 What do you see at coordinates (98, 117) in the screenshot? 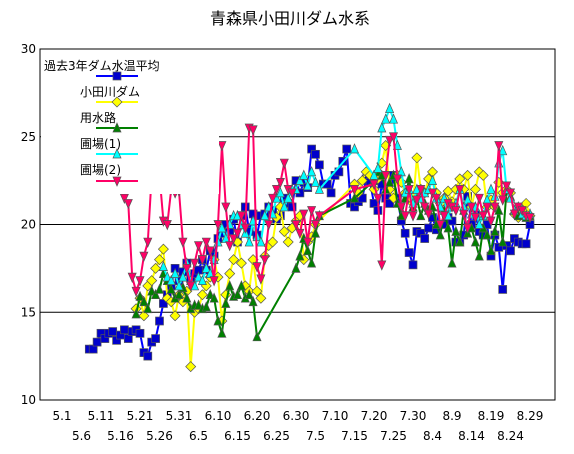
I see `legend-label: 用水路` at bounding box center [98, 117].